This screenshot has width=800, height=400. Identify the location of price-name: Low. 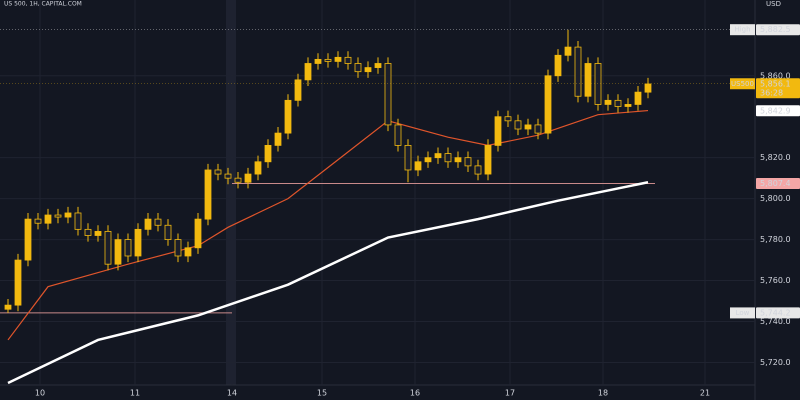
(743, 313).